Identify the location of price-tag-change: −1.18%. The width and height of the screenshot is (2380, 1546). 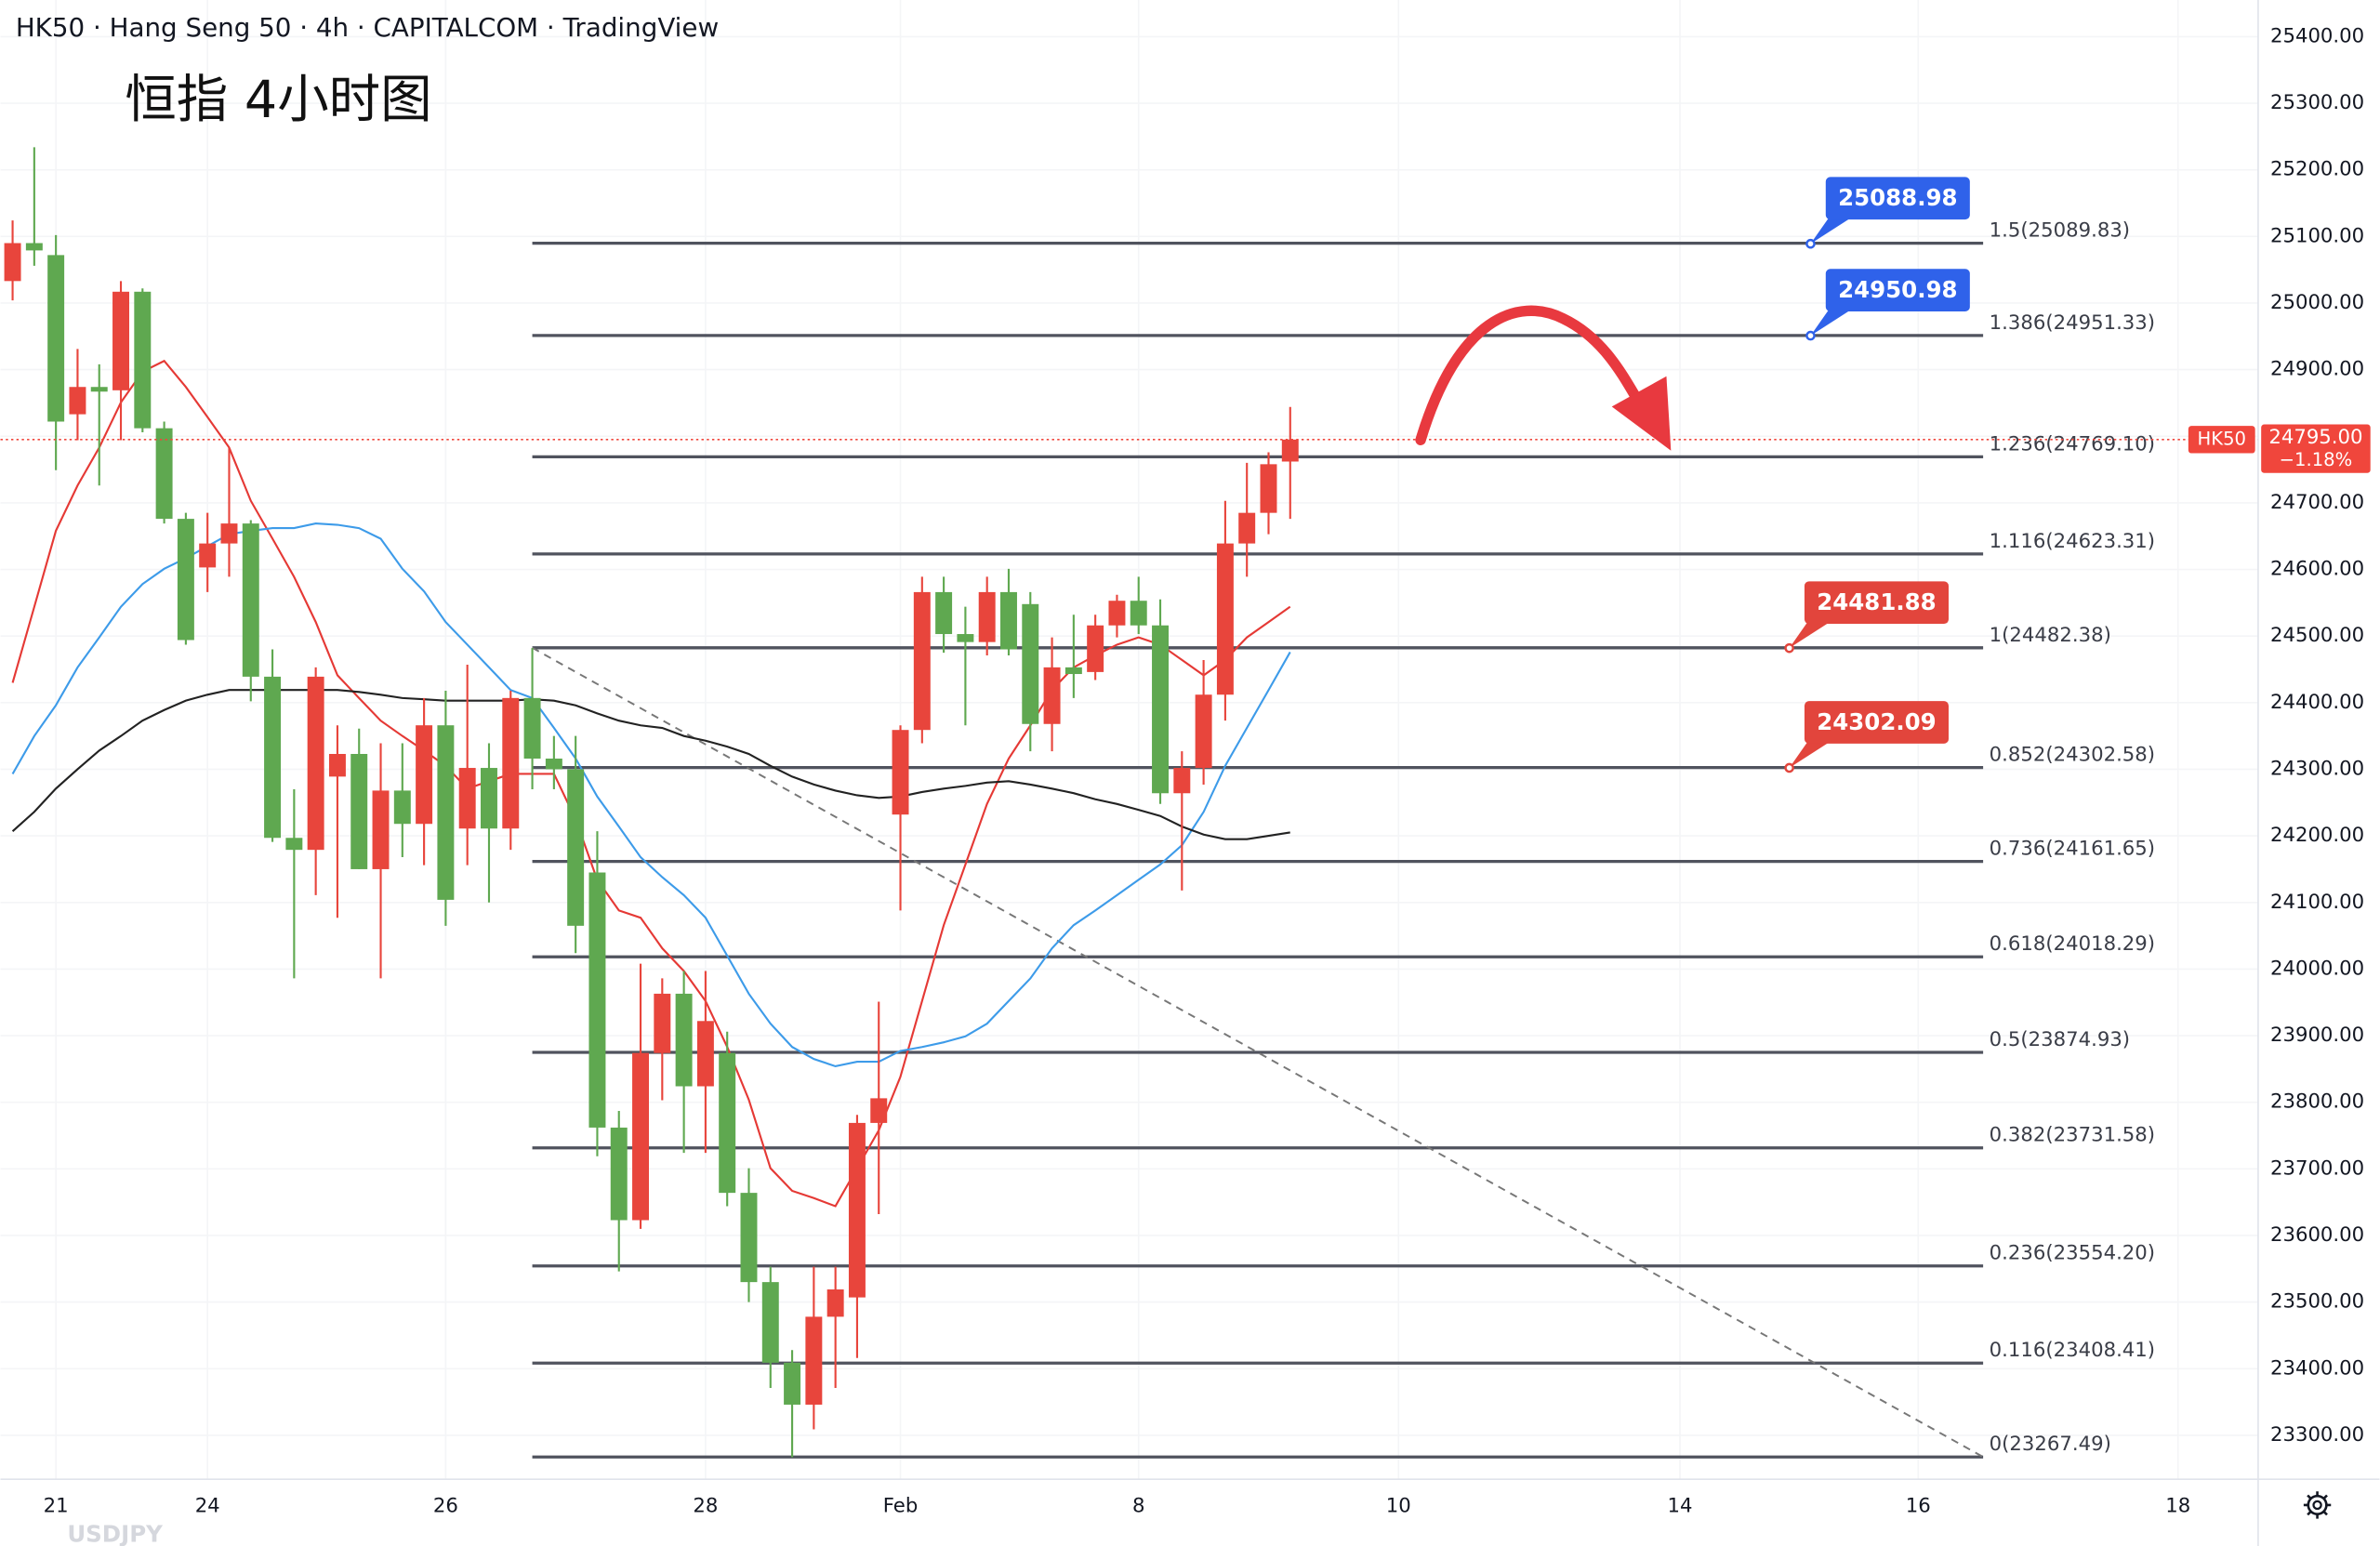
(2316, 459).